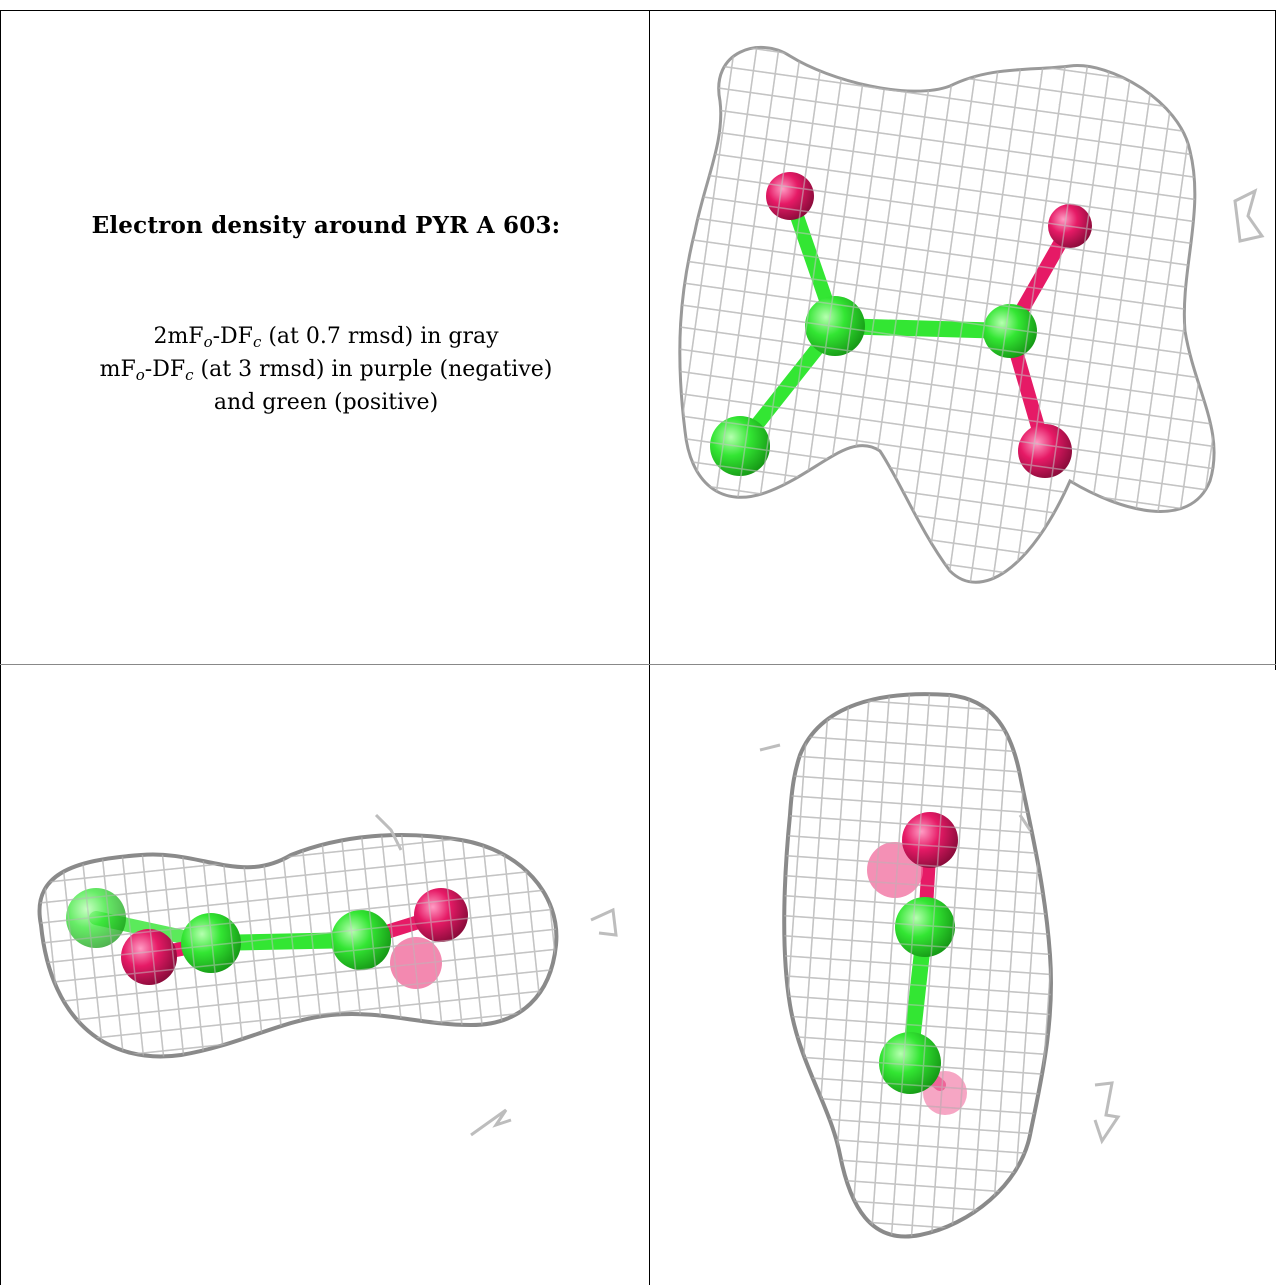 This screenshot has height=1285, width=1276. Describe the element at coordinates (326, 370) in the screenshot. I see `map-fofc-description: mFo-DFc (at 3 rmsd) in purple (negative)` at that location.